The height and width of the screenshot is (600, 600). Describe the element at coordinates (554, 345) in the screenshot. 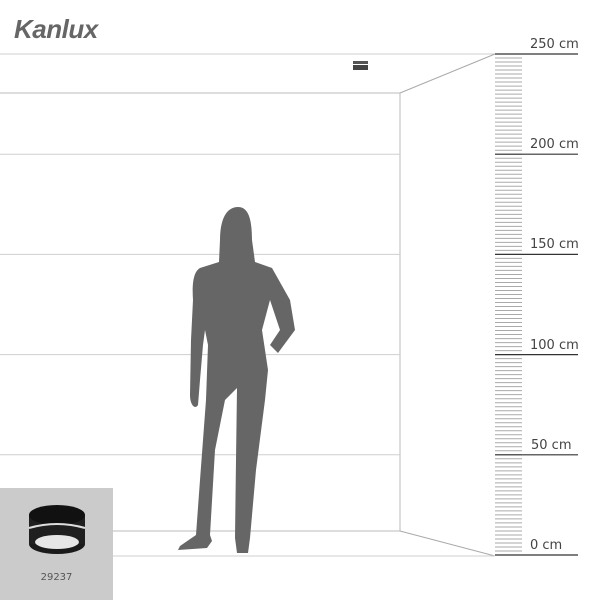

I see `scale-label: 100 cm` at that location.